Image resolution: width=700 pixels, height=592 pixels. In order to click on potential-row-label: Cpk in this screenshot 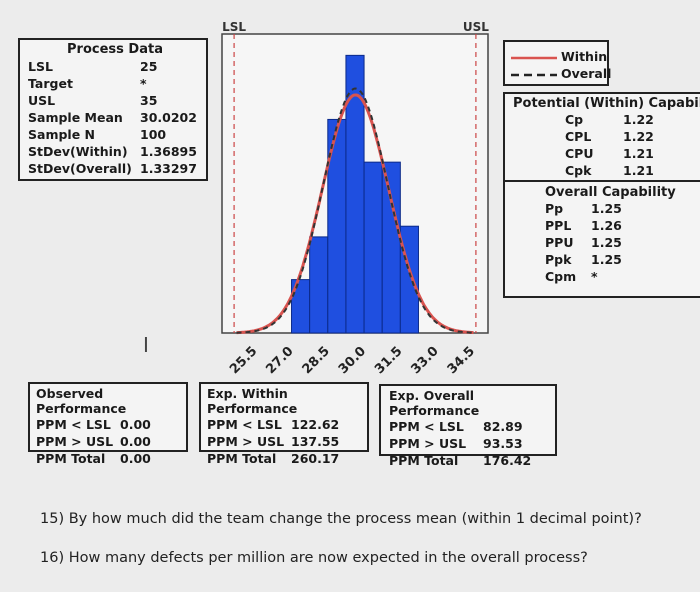, I will do `click(578, 170)`.